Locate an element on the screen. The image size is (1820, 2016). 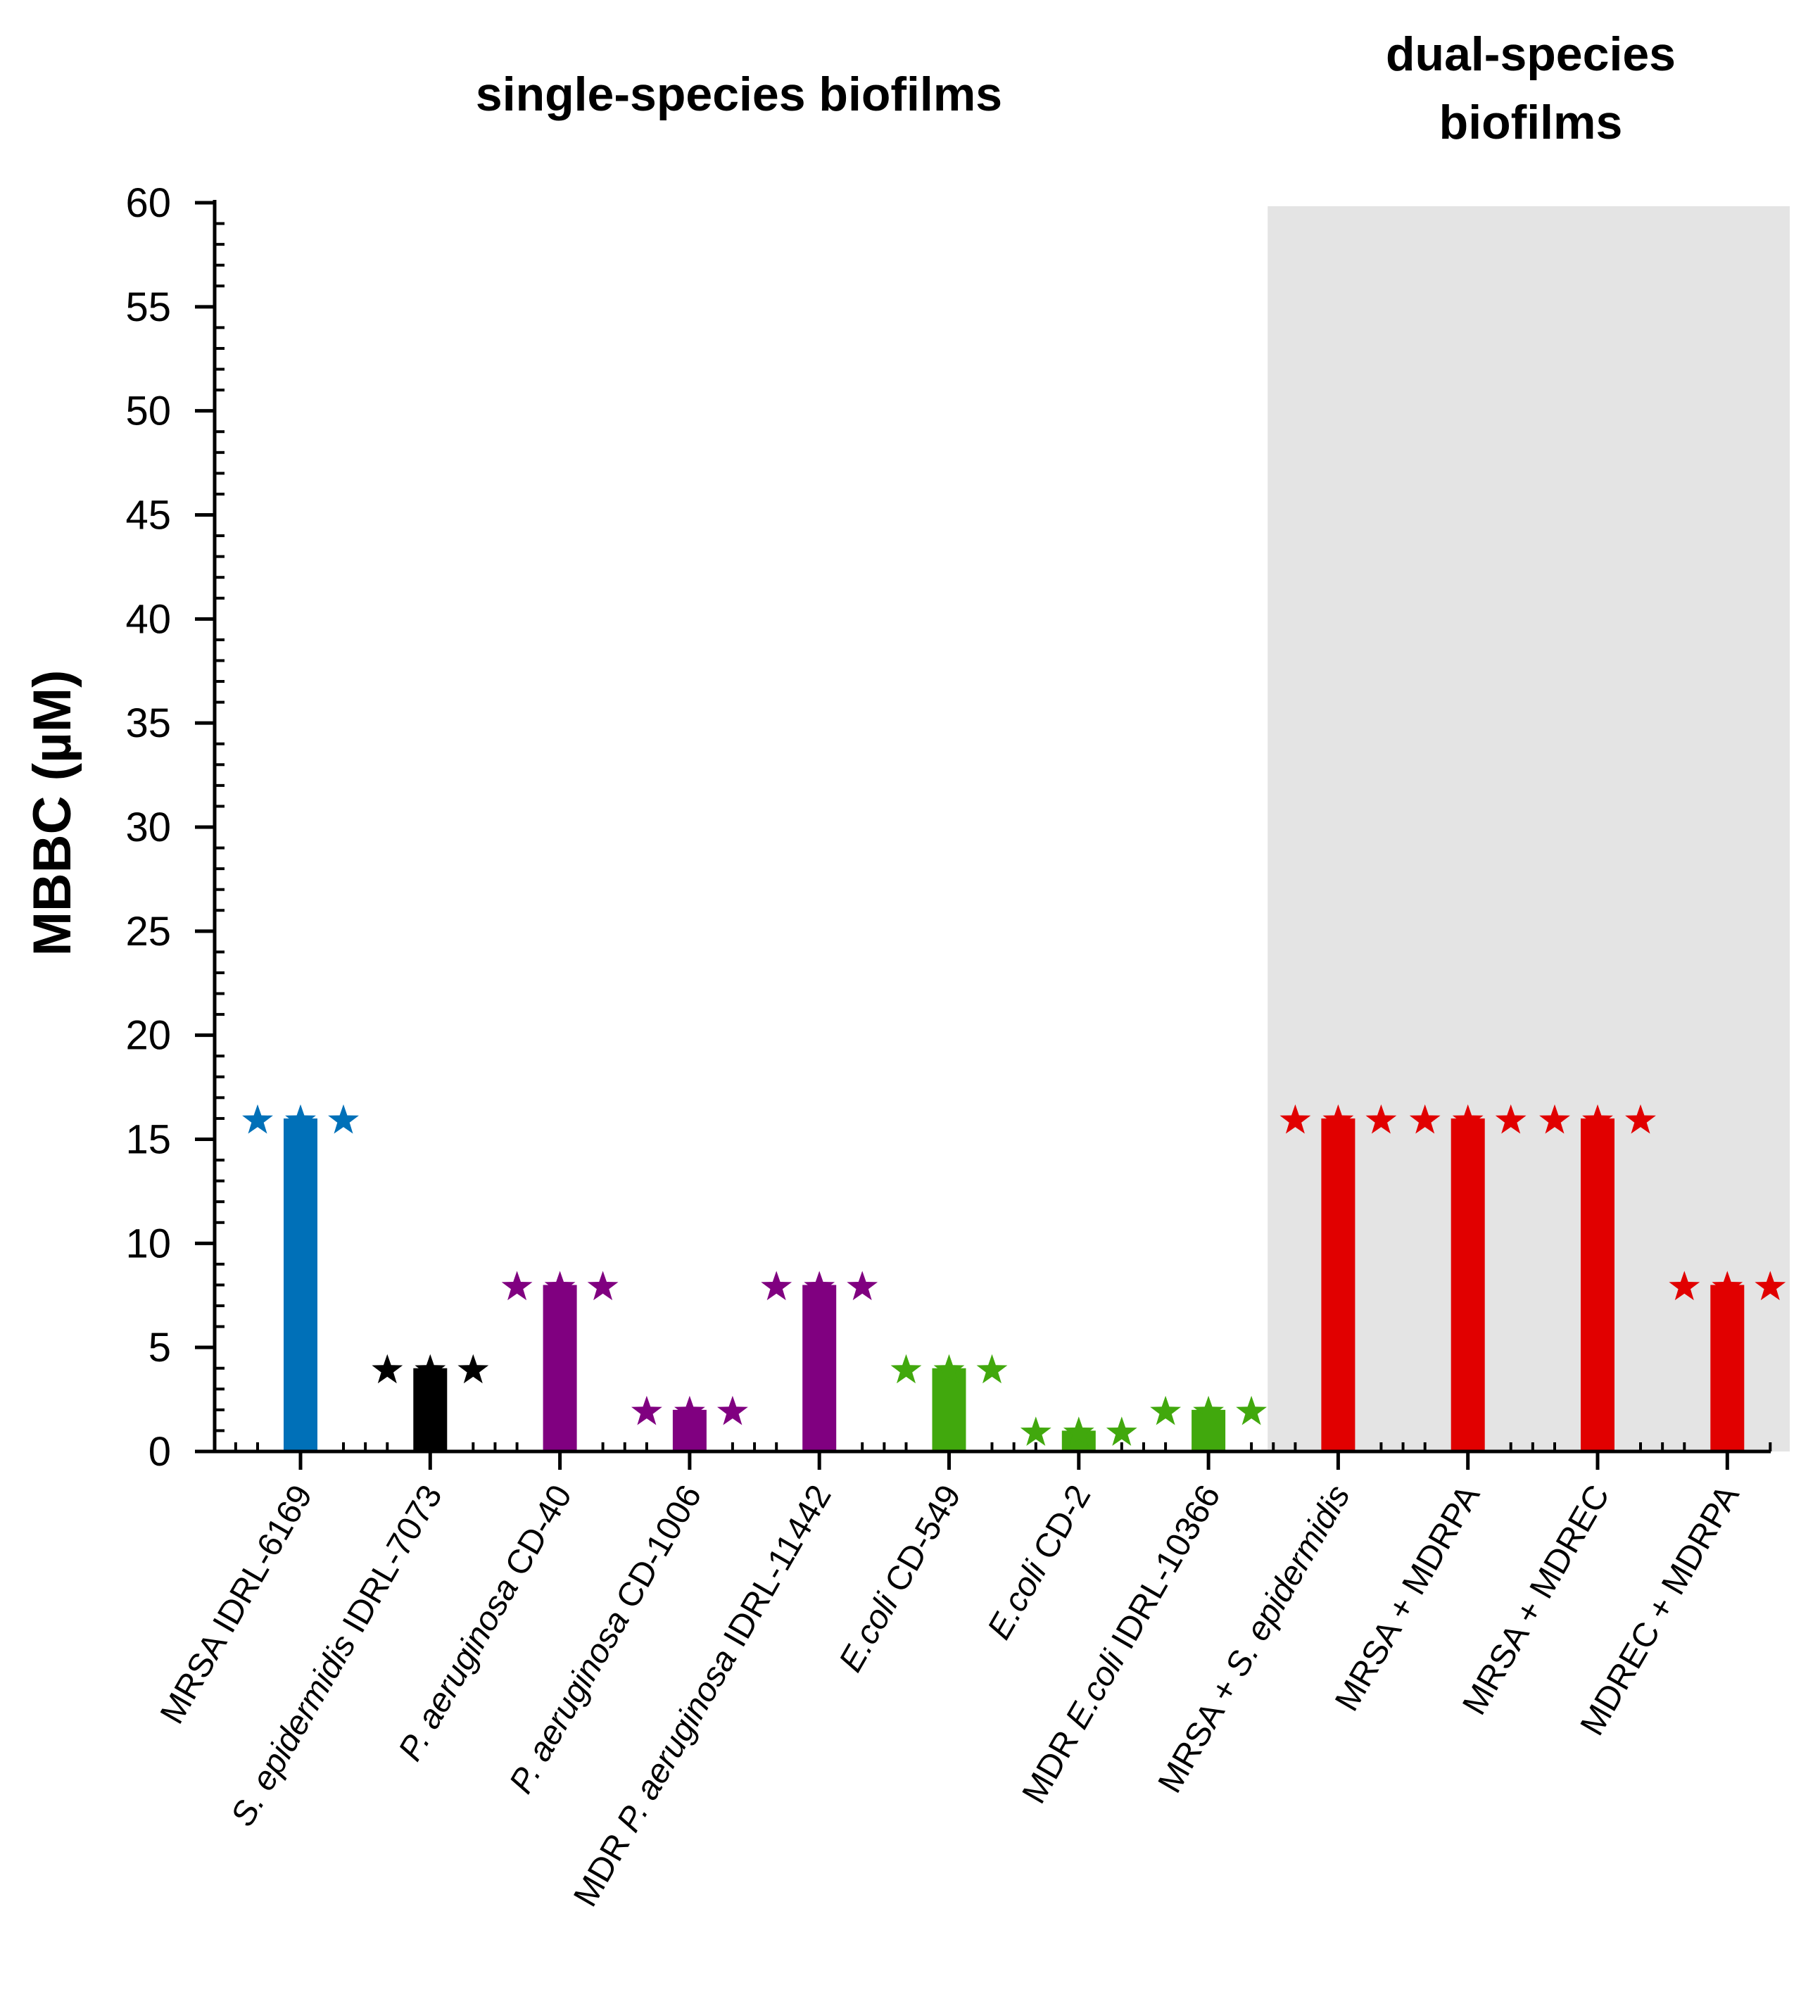
single-species-section-title: single-species biofilms is located at coordinates (739, 94).